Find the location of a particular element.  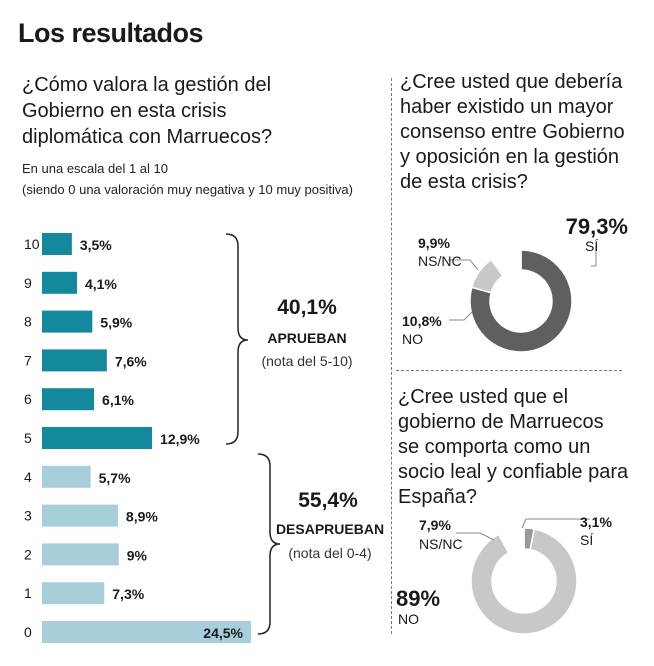

page-title: Los resultados is located at coordinates (111, 33).